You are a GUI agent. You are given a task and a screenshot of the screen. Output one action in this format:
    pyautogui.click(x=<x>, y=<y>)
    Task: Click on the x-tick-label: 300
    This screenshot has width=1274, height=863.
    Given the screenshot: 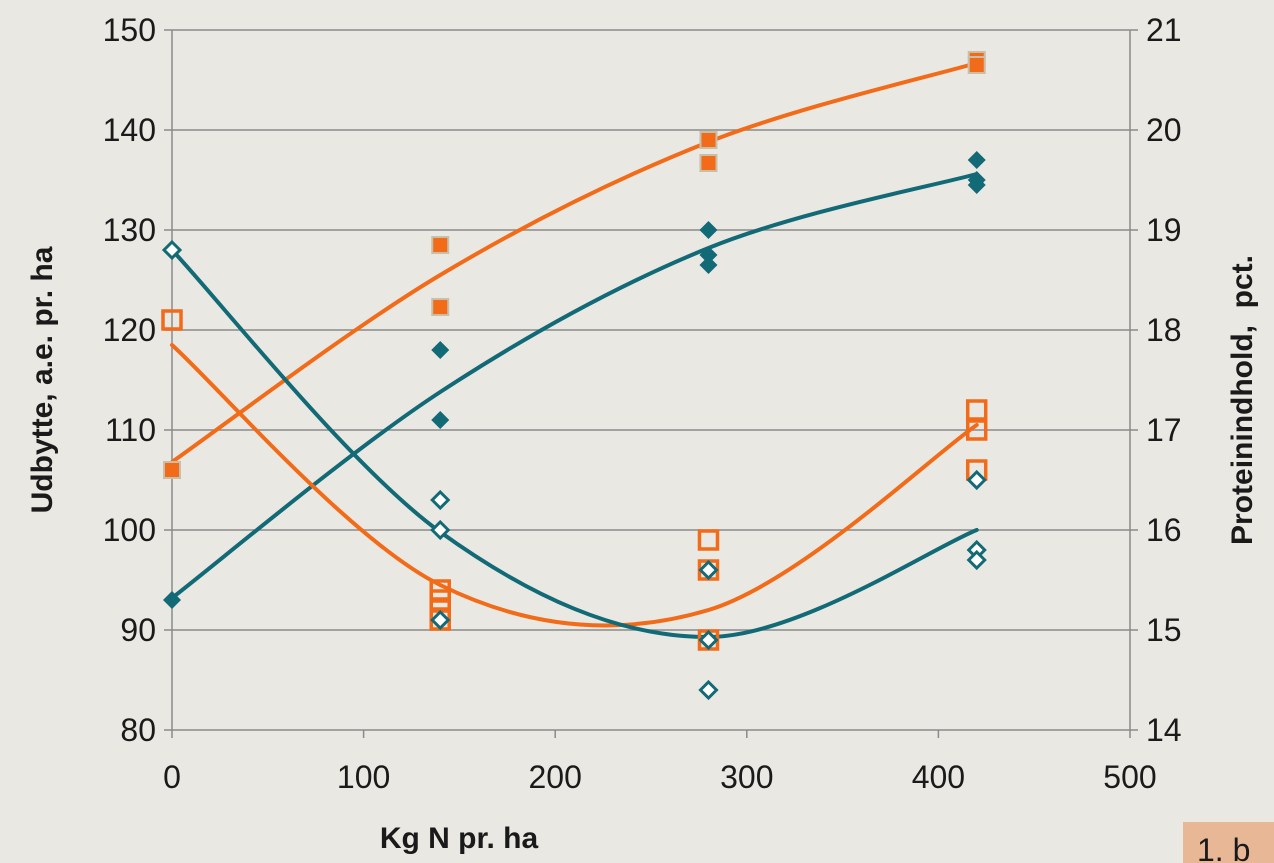 What is the action you would take?
    pyautogui.click(x=746, y=777)
    